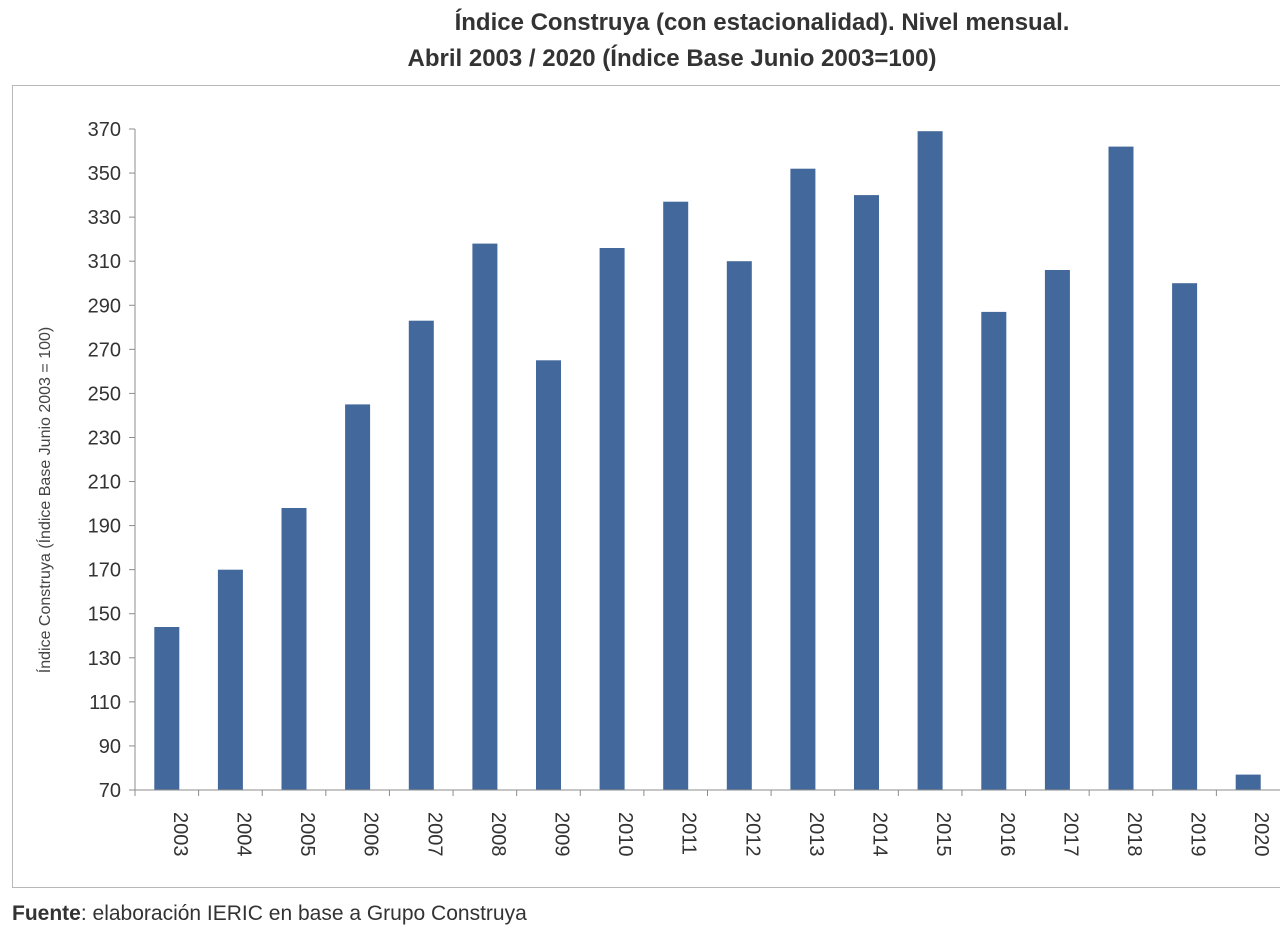 The image size is (1280, 935). What do you see at coordinates (1248, 782) in the screenshot?
I see `bar-2020` at bounding box center [1248, 782].